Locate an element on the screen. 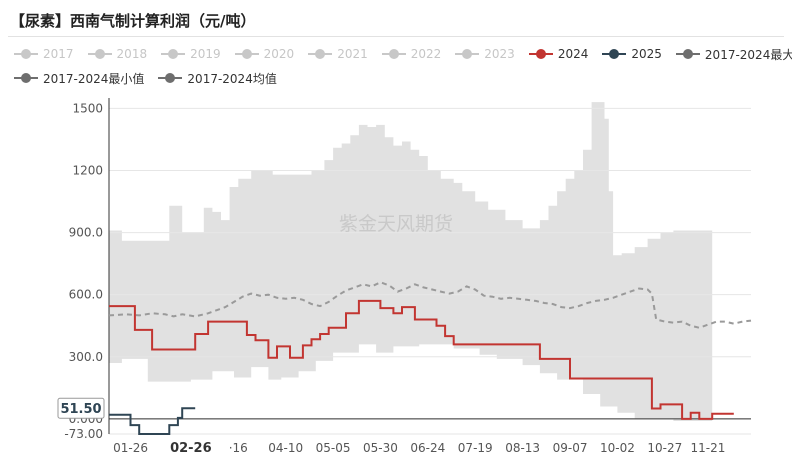 Image resolution: width=792 pixels, height=460 pixels. tooltip-value-label: 51.50 is located at coordinates (80, 409).